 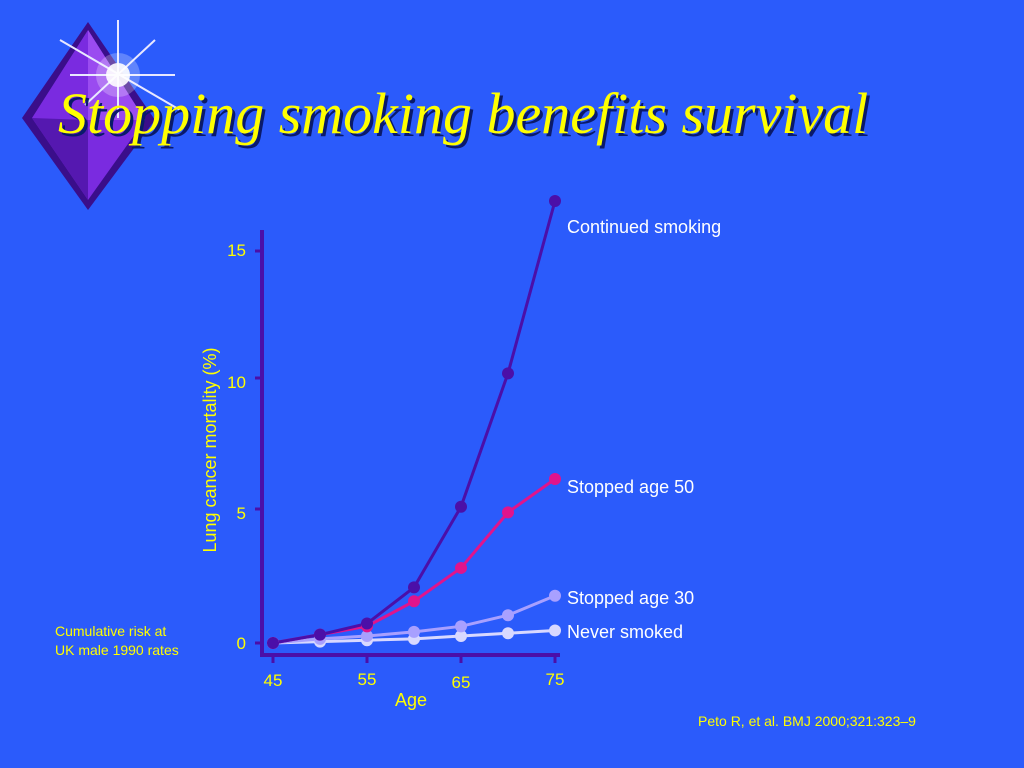 I want to click on series-label: Never smoked, so click(x=625, y=632).